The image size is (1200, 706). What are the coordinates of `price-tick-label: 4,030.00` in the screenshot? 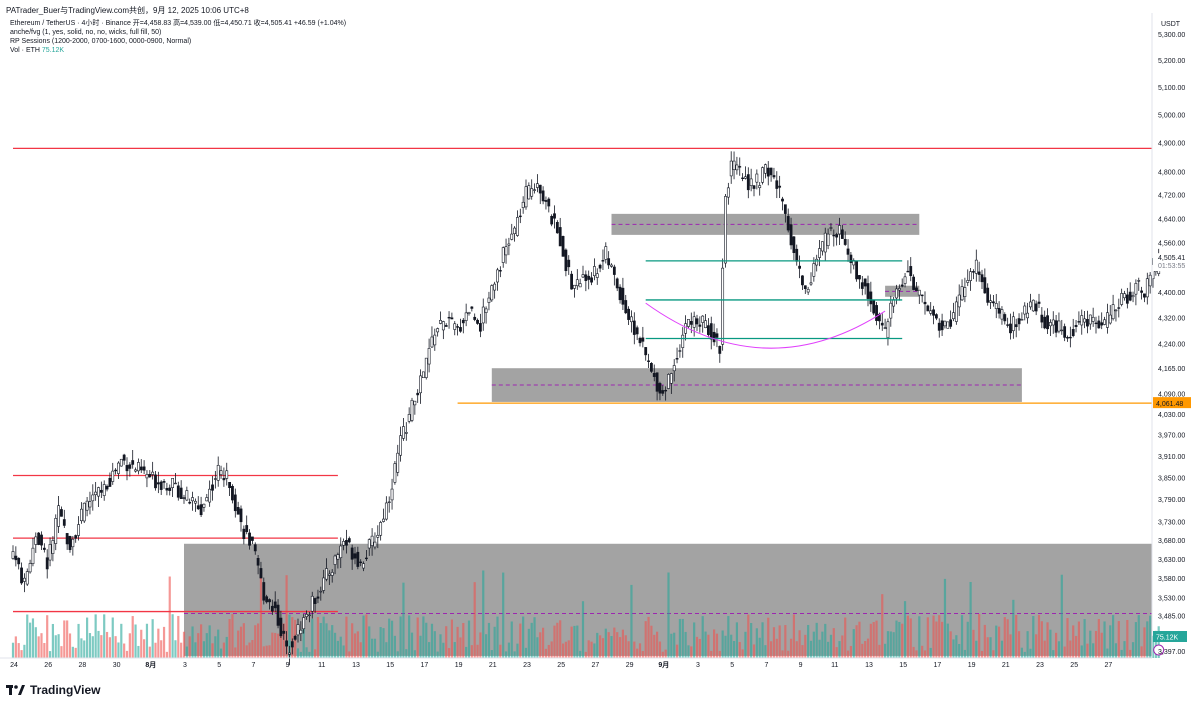 It's located at (1171, 415).